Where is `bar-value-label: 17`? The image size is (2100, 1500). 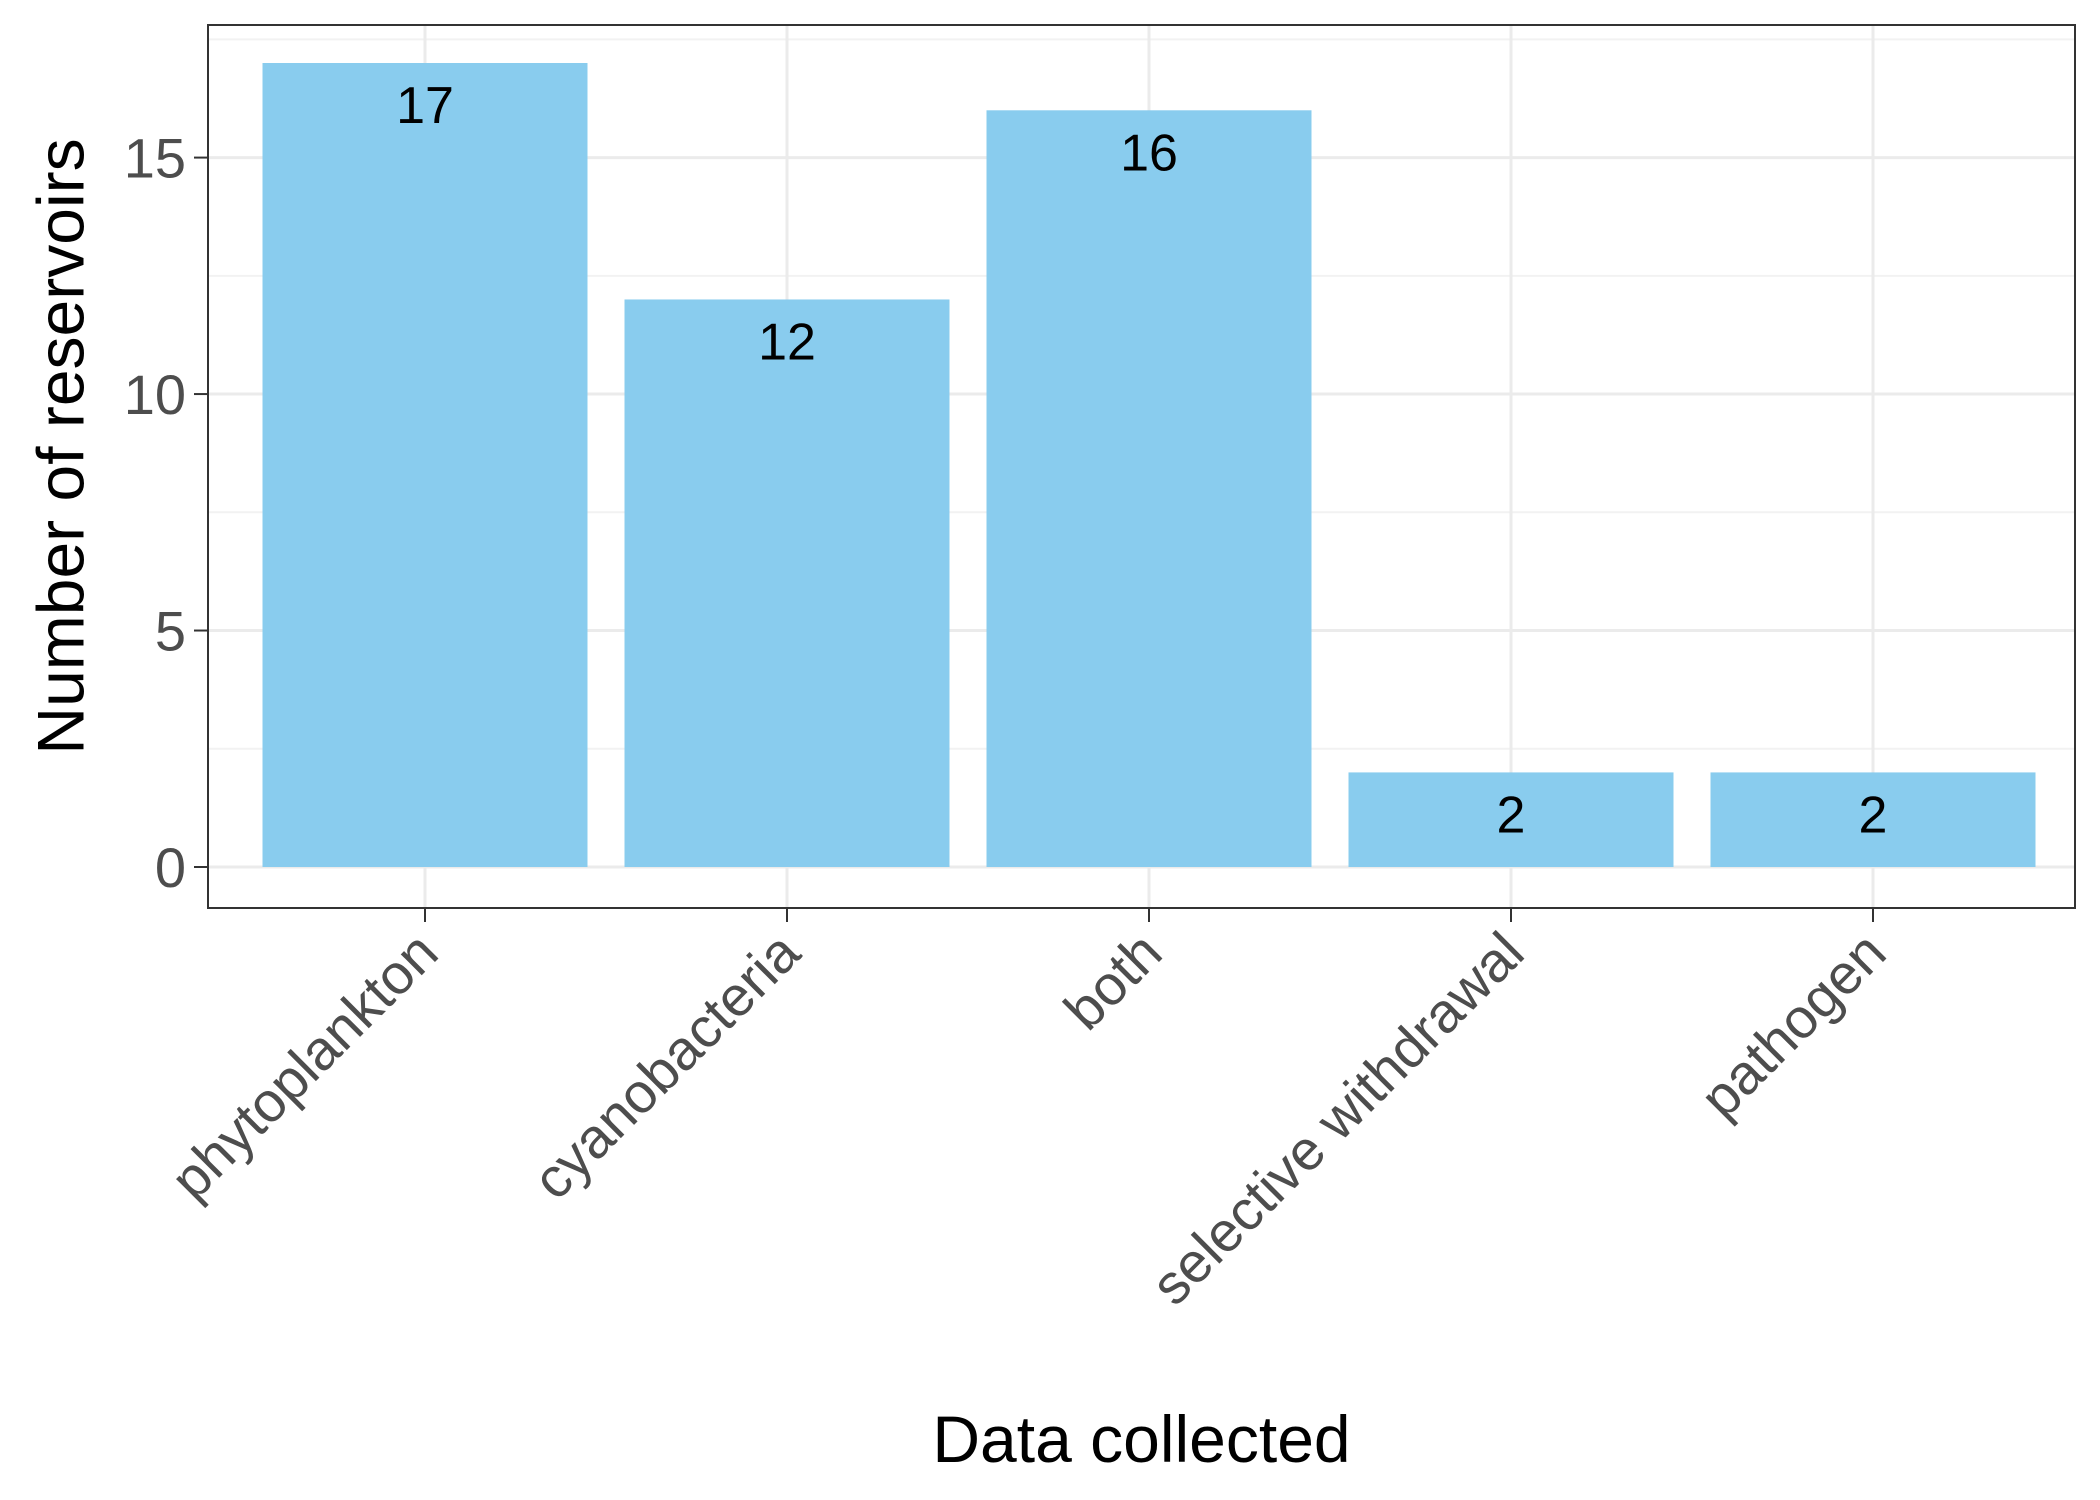
bar-value-label: 17 is located at coordinates (425, 106).